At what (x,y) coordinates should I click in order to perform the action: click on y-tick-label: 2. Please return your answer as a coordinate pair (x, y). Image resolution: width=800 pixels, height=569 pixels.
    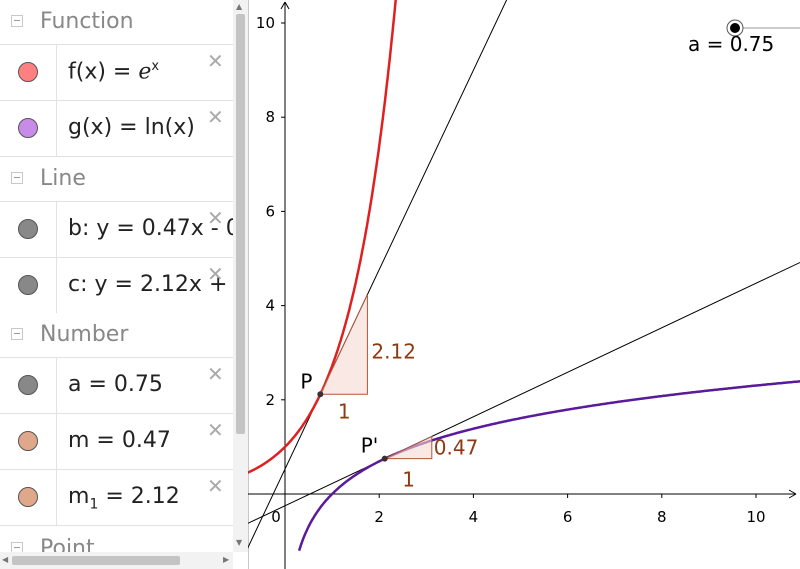
    Looking at the image, I should click on (270, 400).